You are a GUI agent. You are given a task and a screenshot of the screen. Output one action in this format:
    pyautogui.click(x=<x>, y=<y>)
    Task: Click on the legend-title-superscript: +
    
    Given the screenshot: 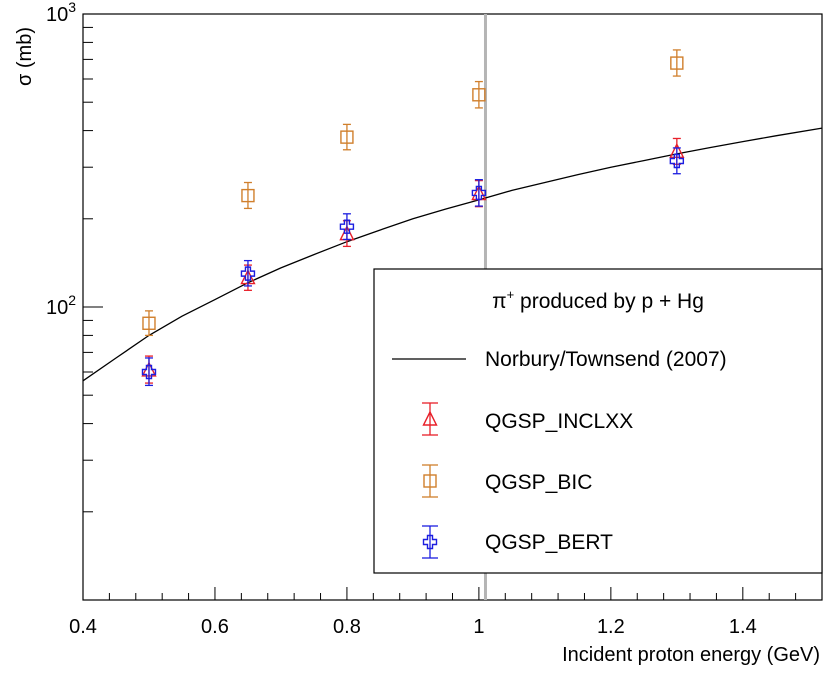 What is the action you would take?
    pyautogui.click(x=511, y=294)
    